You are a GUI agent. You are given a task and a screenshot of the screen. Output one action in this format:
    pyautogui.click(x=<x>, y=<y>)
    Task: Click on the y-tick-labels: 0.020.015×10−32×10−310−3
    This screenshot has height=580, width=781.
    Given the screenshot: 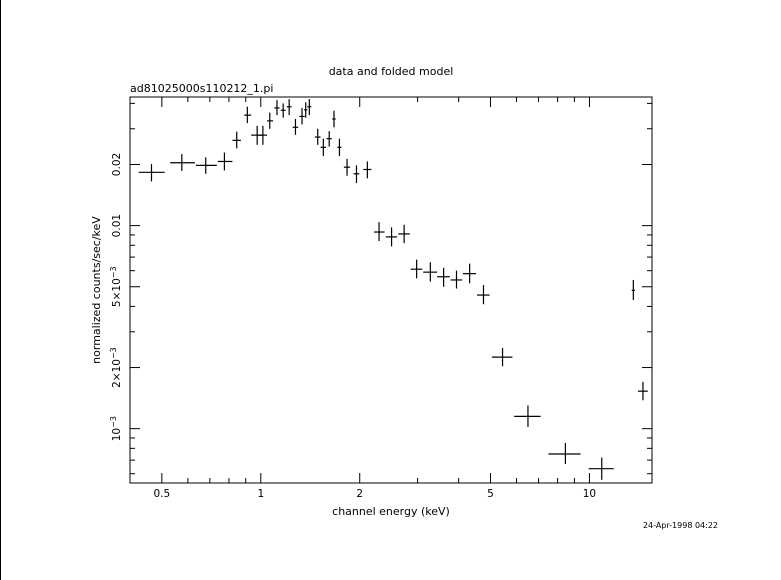 What is the action you would take?
    pyautogui.click(x=116, y=297)
    